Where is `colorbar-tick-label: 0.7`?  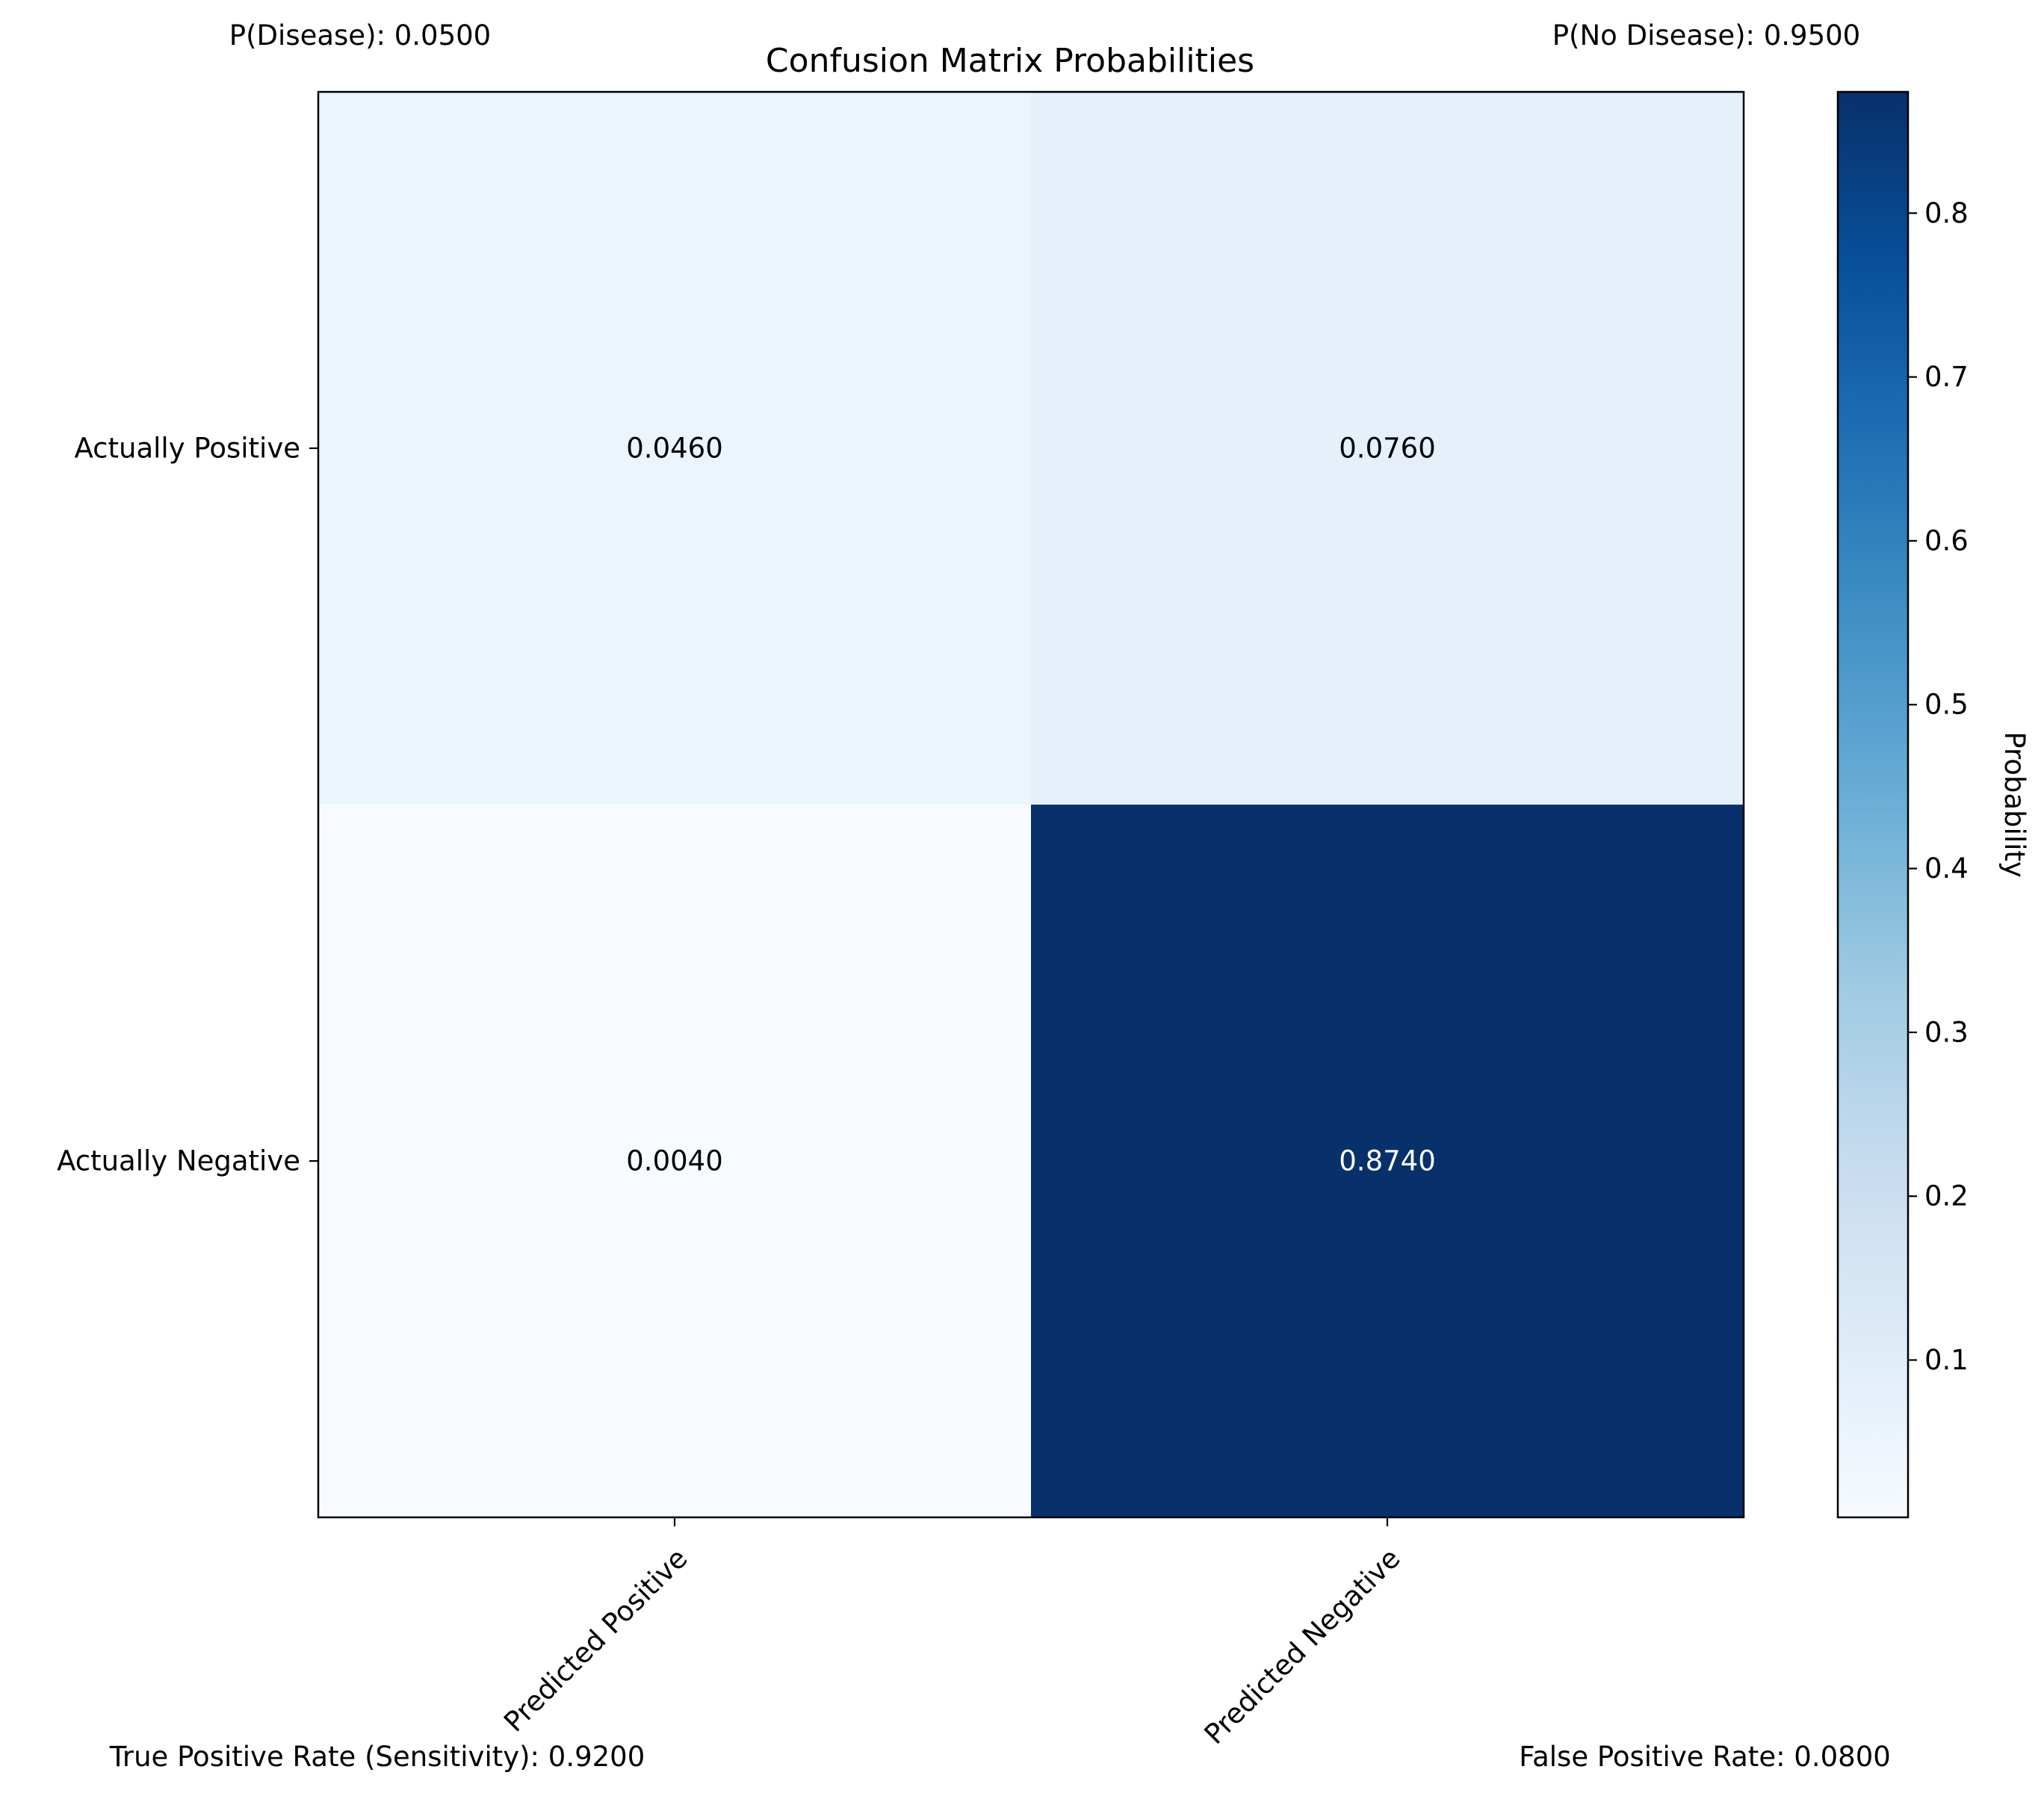
colorbar-tick-label: 0.7 is located at coordinates (1946, 377).